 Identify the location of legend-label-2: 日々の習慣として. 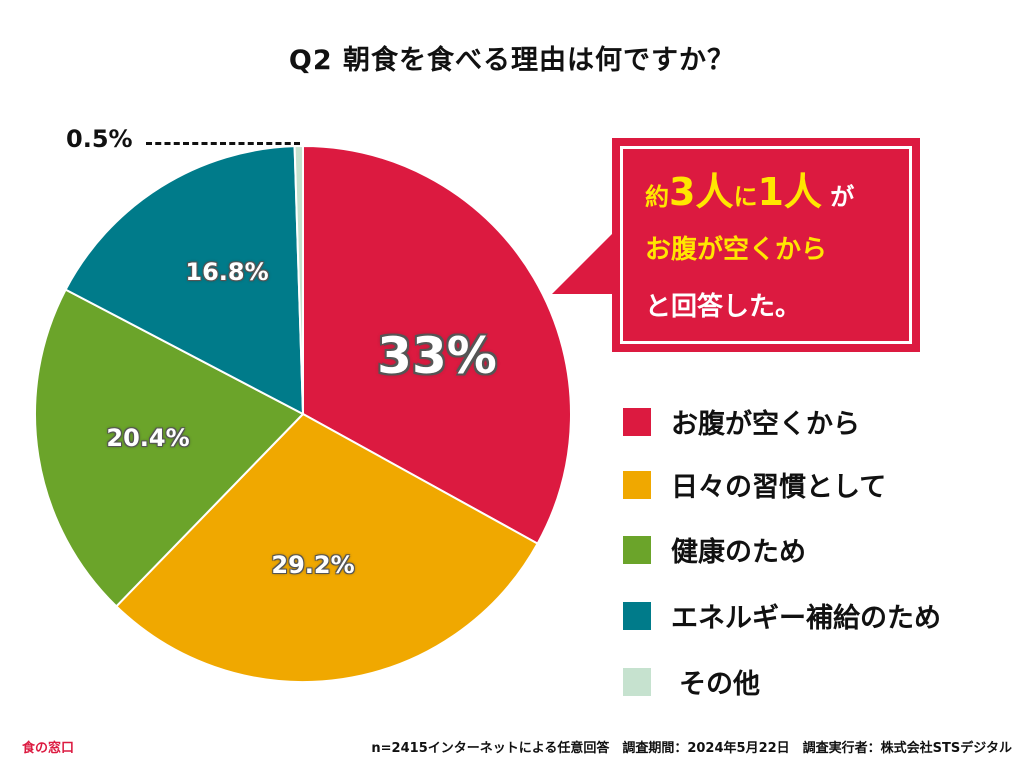
(779, 487).